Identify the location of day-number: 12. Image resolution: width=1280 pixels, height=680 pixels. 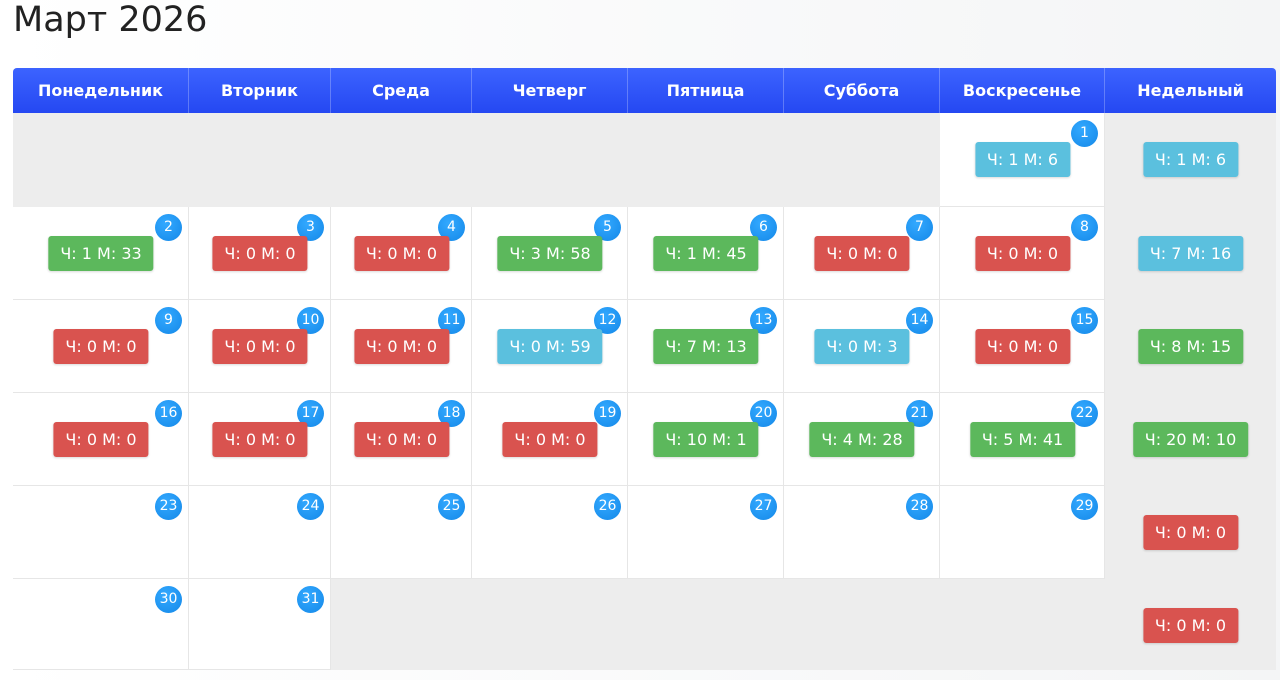
(607, 320).